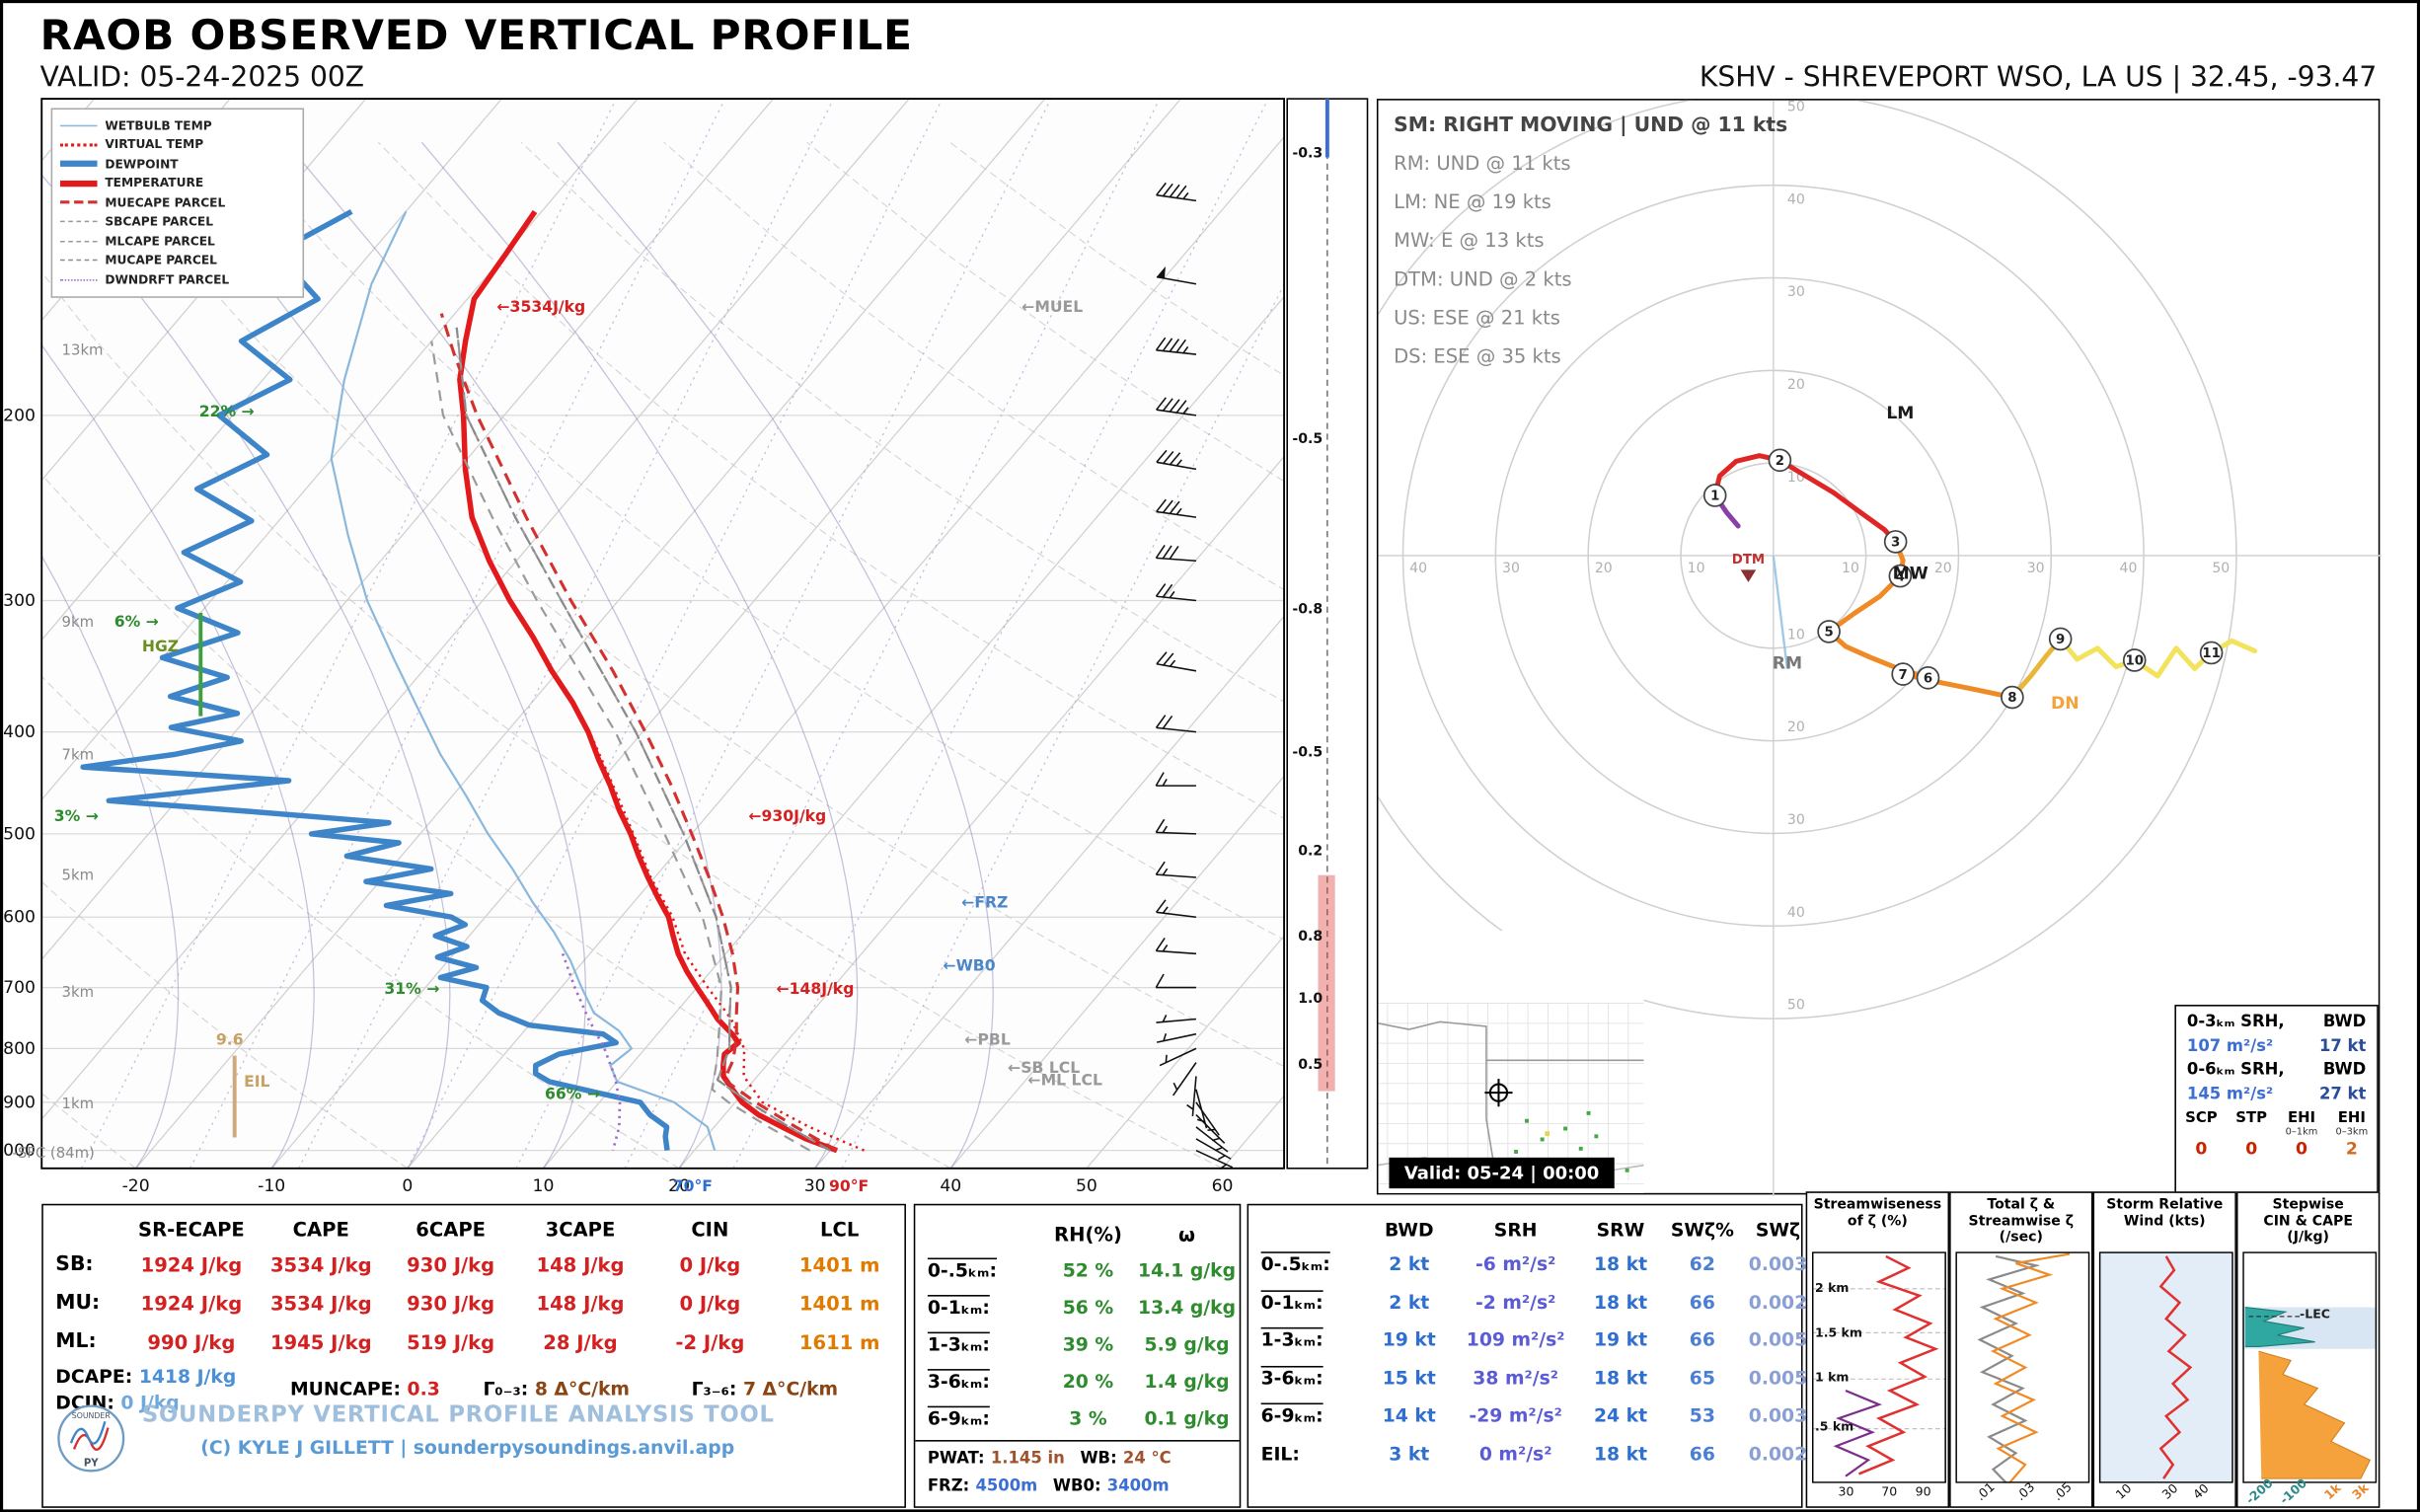 This screenshot has height=1512, width=2420. I want to click on km-label: 2 km, so click(1832, 1288).